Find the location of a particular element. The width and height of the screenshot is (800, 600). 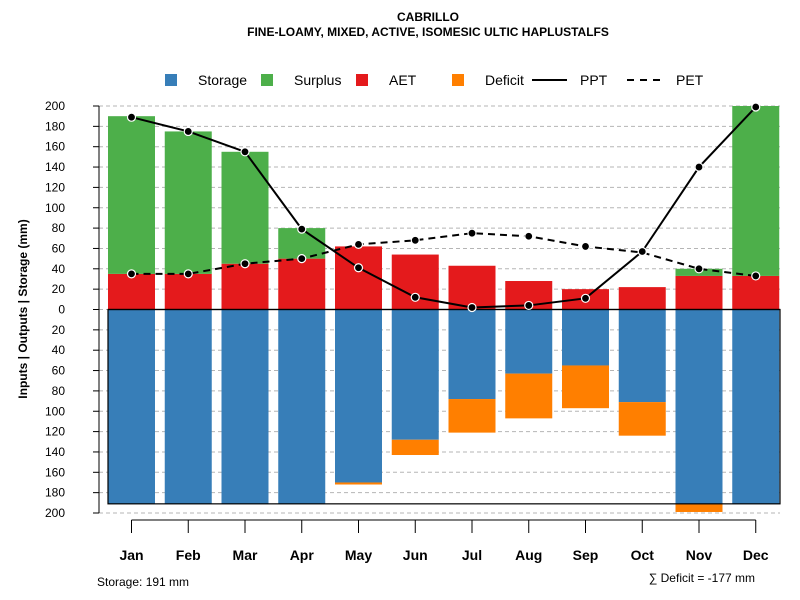

y-tick-label: 40 is located at coordinates (59, 350).